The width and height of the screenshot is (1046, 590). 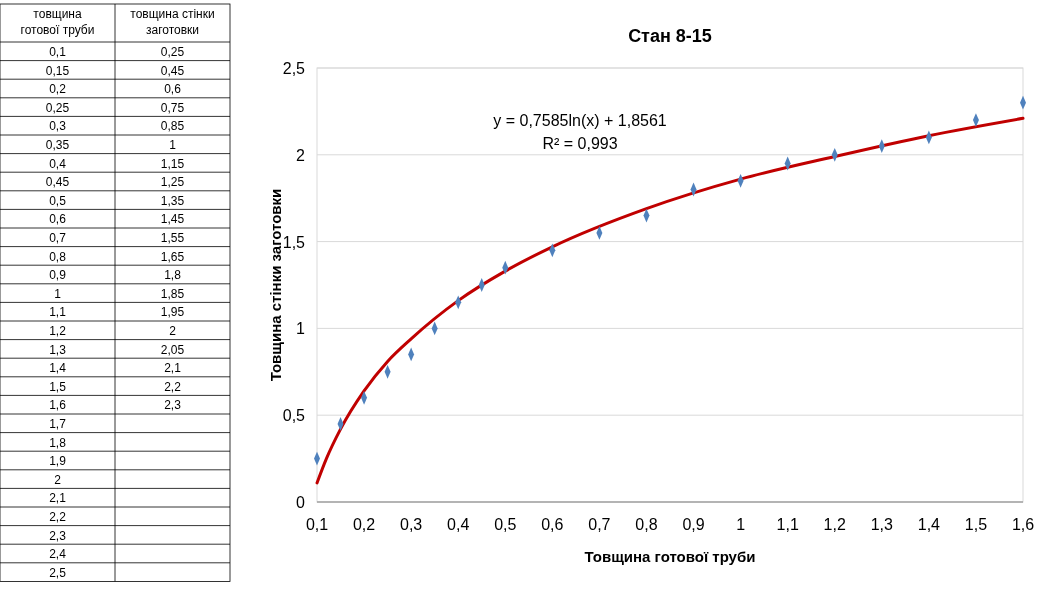 What do you see at coordinates (317, 524) in the screenshot?
I see `x-tick-label: 0,1` at bounding box center [317, 524].